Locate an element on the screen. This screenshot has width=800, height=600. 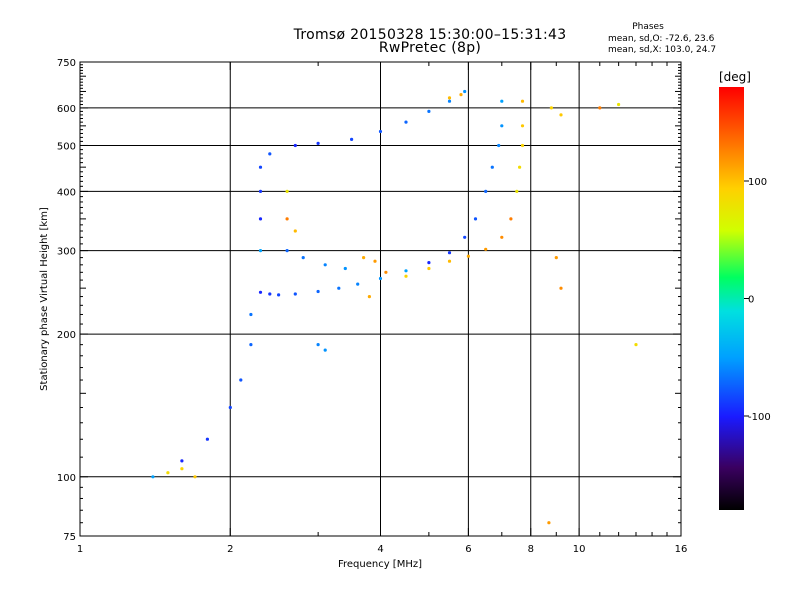
phases-title: Phases is located at coordinates (648, 27).